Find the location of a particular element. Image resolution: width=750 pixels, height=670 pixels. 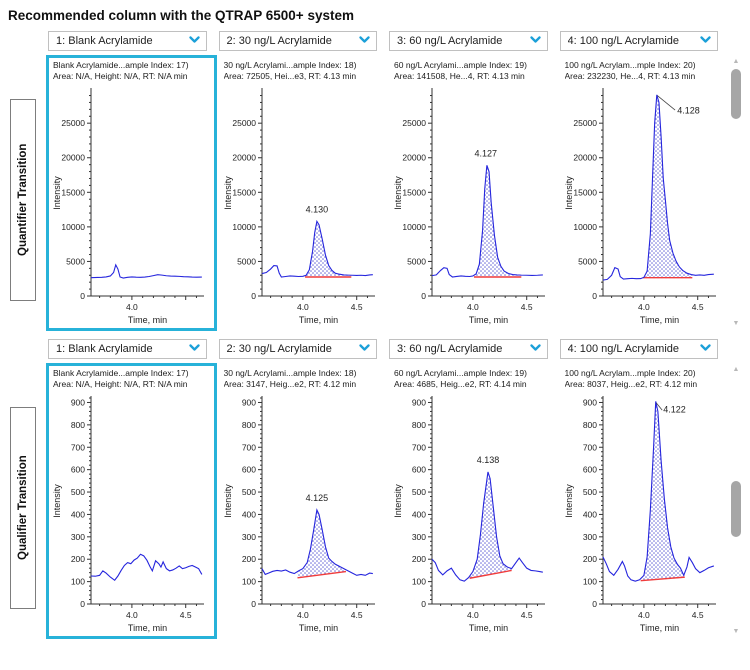

sample-dropdown-cell: 4: 100 ng/L Acrylamide is located at coordinates (643, 43).